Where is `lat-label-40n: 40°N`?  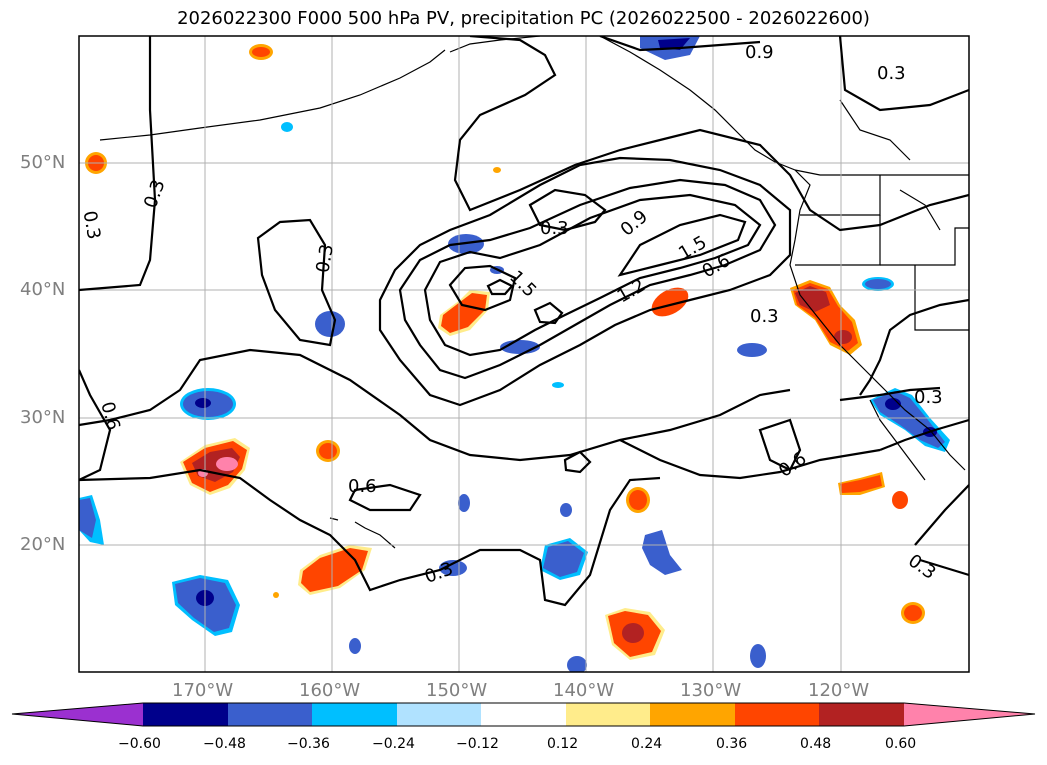
lat-label-40n: 40°N is located at coordinates (43, 289).